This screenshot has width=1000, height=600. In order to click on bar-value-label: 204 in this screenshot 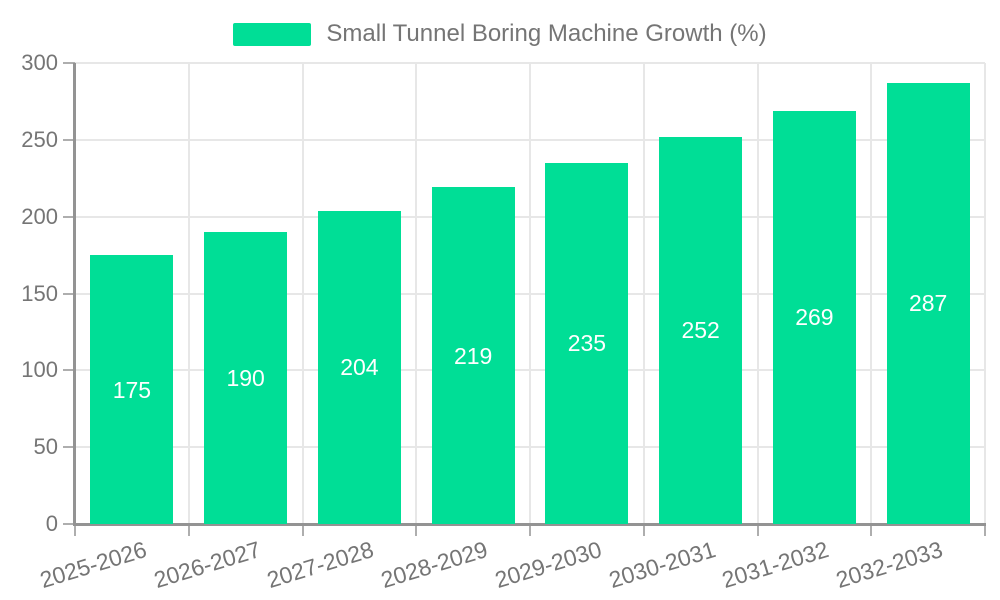, I will do `click(359, 367)`.